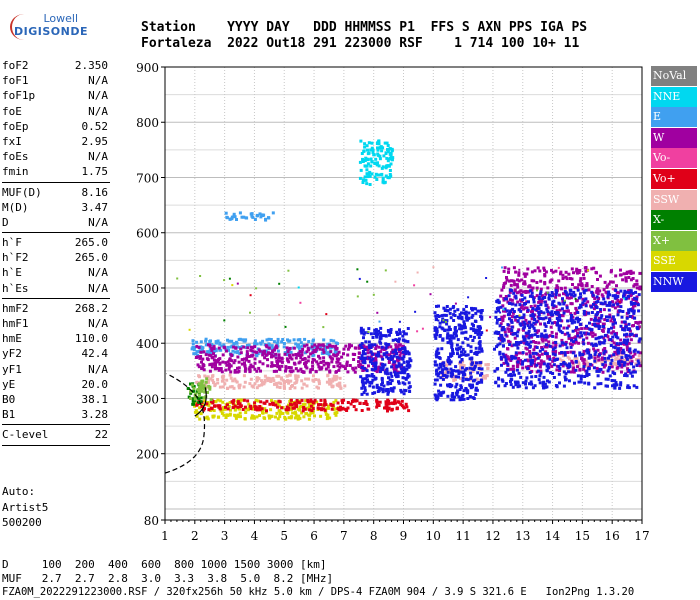  What do you see at coordinates (56, 80) in the screenshot?
I see `param-row: foF1 N/A` at bounding box center [56, 80].